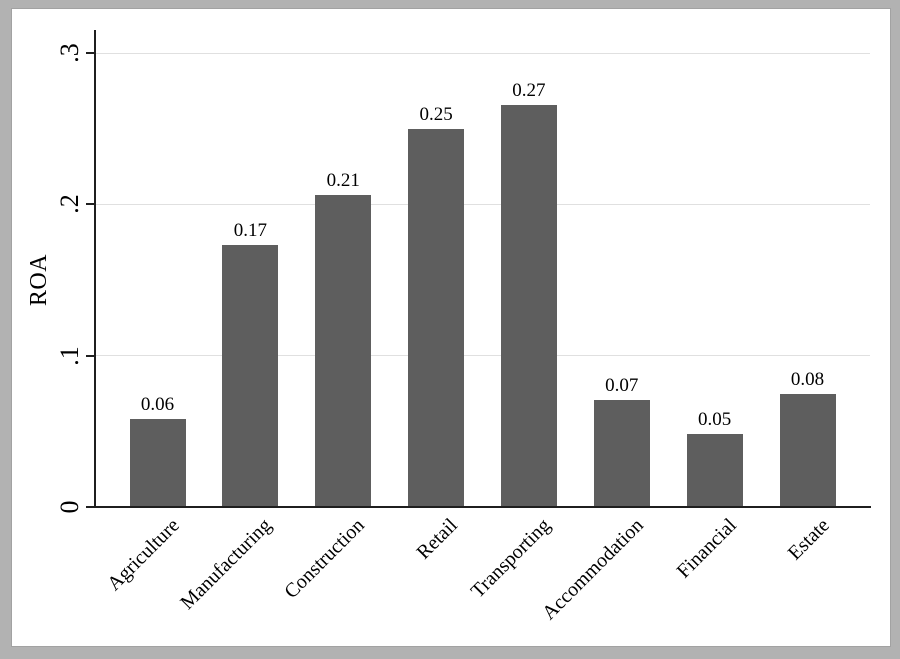 This screenshot has width=900, height=659. I want to click on x-axis-line, so click(482, 507).